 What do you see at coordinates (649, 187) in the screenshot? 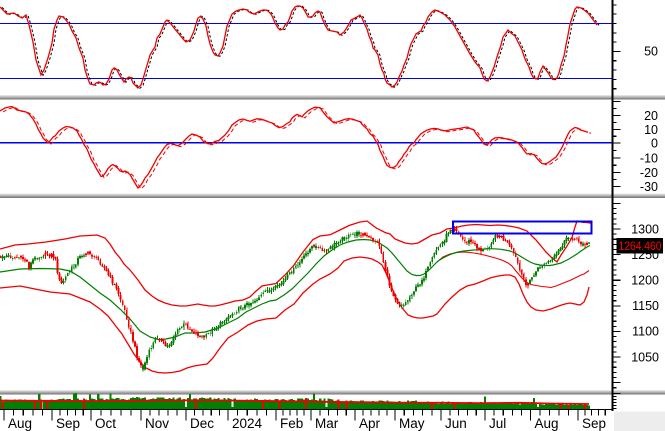
I see `svg-text: -30` at bounding box center [649, 187].